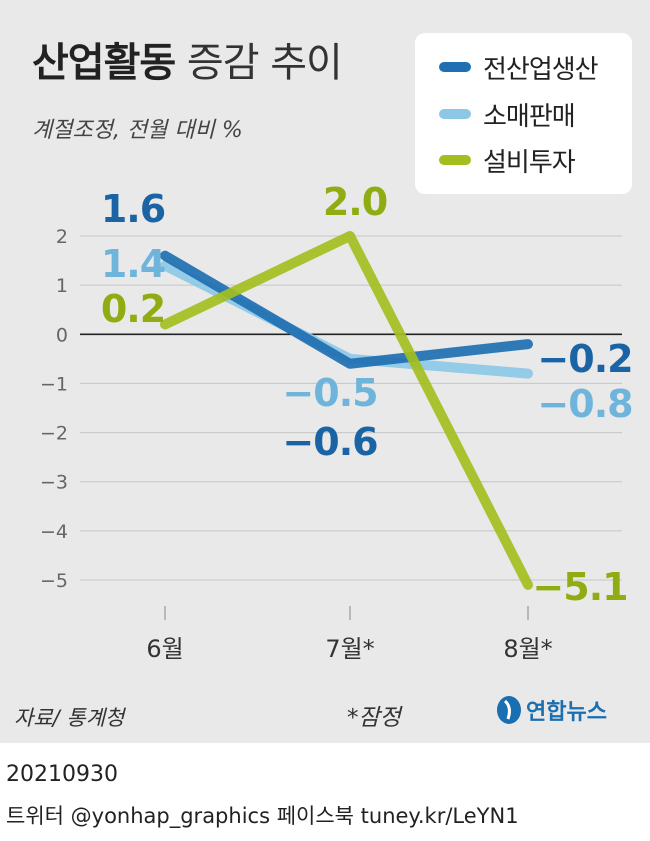 The image size is (650, 841). Describe the element at coordinates (62, 237) in the screenshot. I see `y-tick-label: 2` at that location.